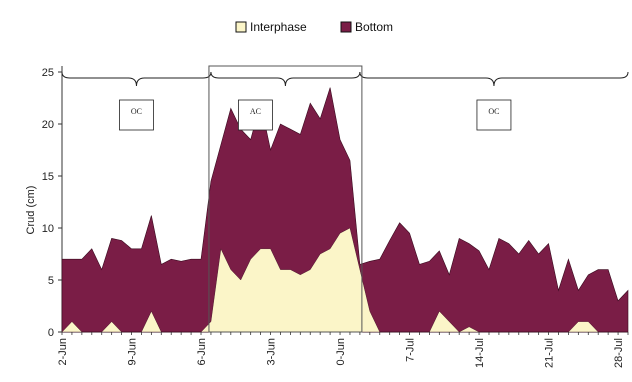 This screenshot has width=632, height=382. Describe the element at coordinates (480, 353) in the screenshot. I see `x-tick-label: 14-Jul` at that location.